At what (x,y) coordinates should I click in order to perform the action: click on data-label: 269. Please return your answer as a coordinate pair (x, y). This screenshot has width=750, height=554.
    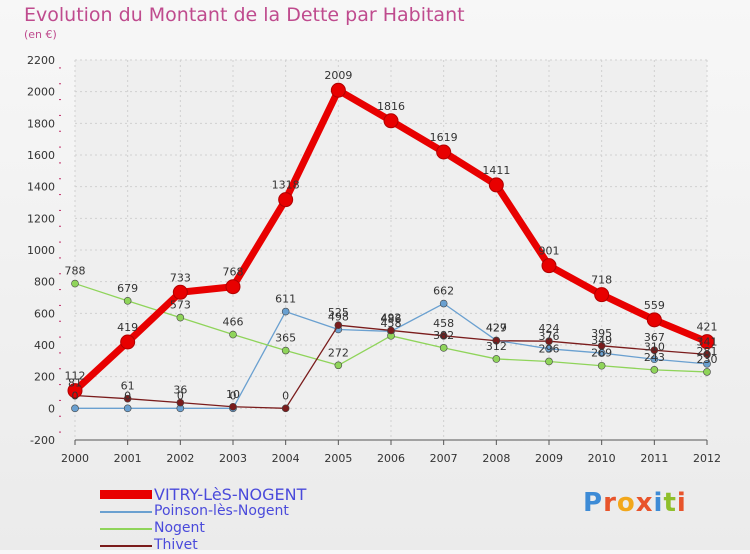
    Looking at the image, I should click on (601, 353).